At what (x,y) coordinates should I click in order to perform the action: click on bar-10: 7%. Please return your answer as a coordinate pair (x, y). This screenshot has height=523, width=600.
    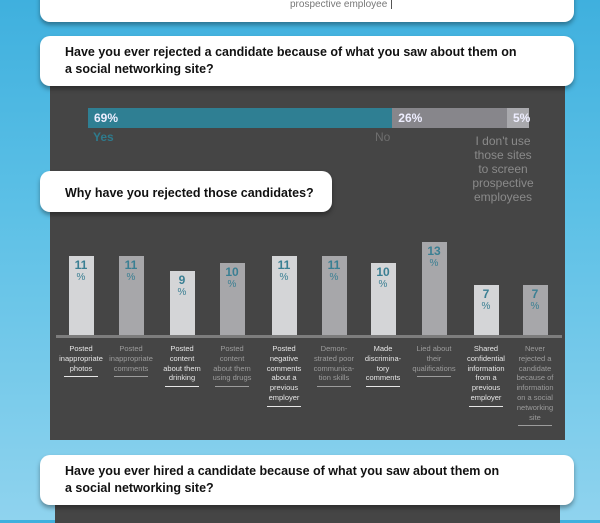
    Looking at the image, I should click on (535, 309).